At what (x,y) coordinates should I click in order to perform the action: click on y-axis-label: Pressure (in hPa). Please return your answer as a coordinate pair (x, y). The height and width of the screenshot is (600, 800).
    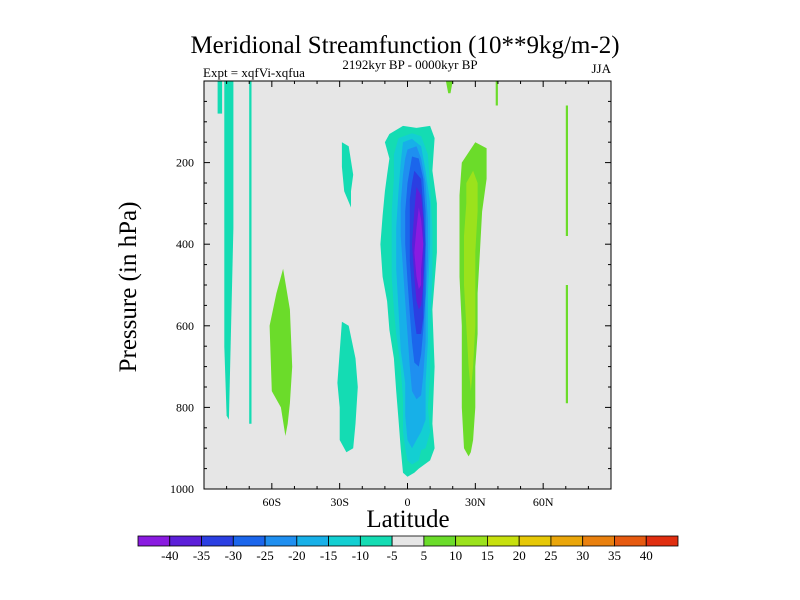
    Looking at the image, I should click on (128, 287).